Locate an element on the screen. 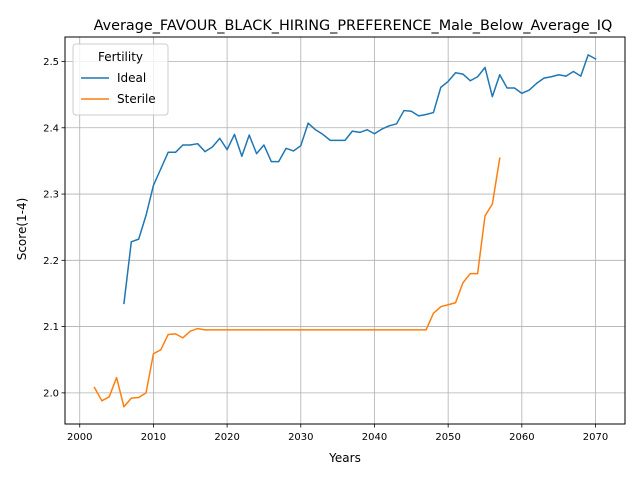 The width and height of the screenshot is (640, 480). x-tick-label: 2060 is located at coordinates (521, 437).